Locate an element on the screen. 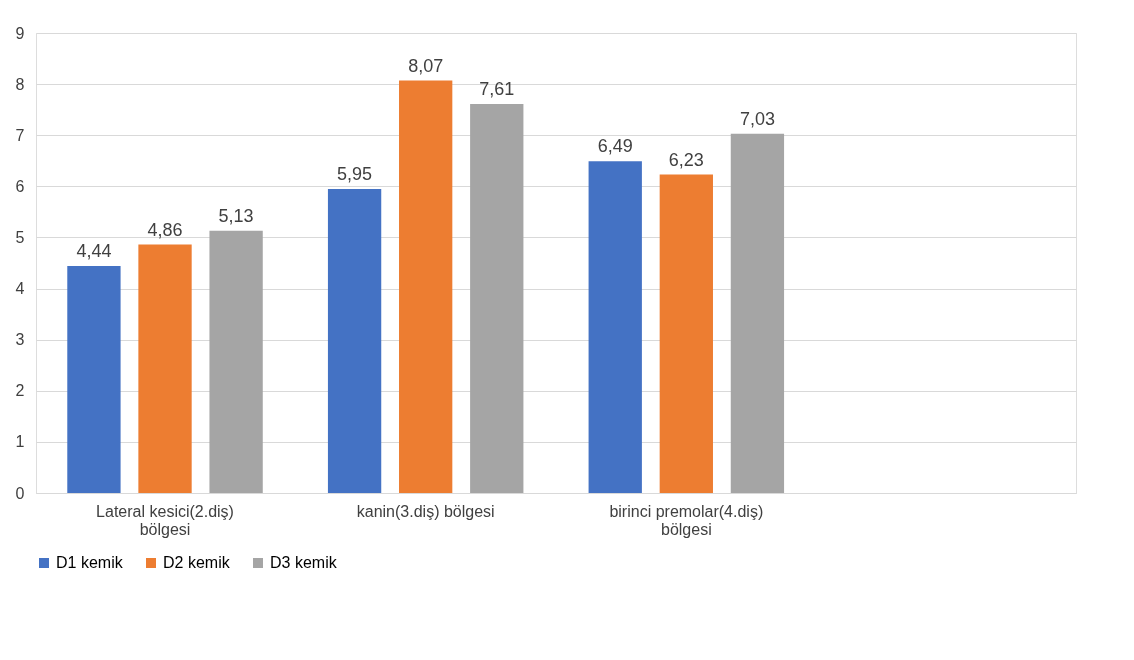  y-tick-label: 5 is located at coordinates (20, 237).